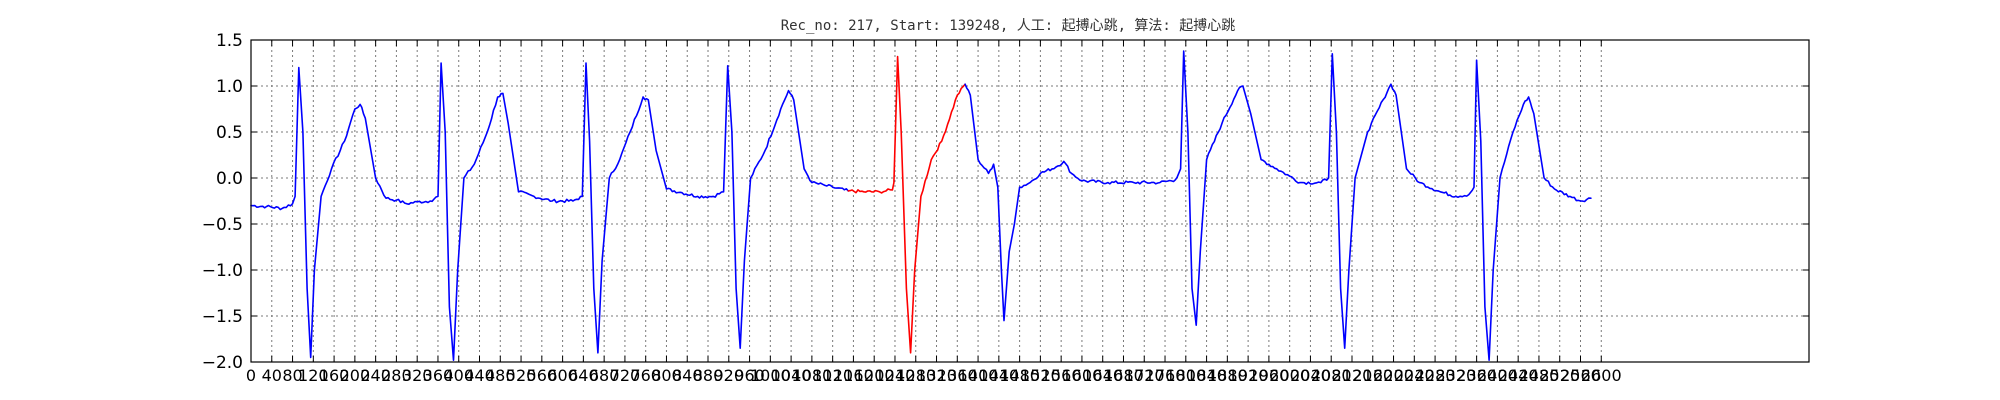 This screenshot has width=2000, height=400. I want to click on x-tick-label: 0, so click(251, 375).